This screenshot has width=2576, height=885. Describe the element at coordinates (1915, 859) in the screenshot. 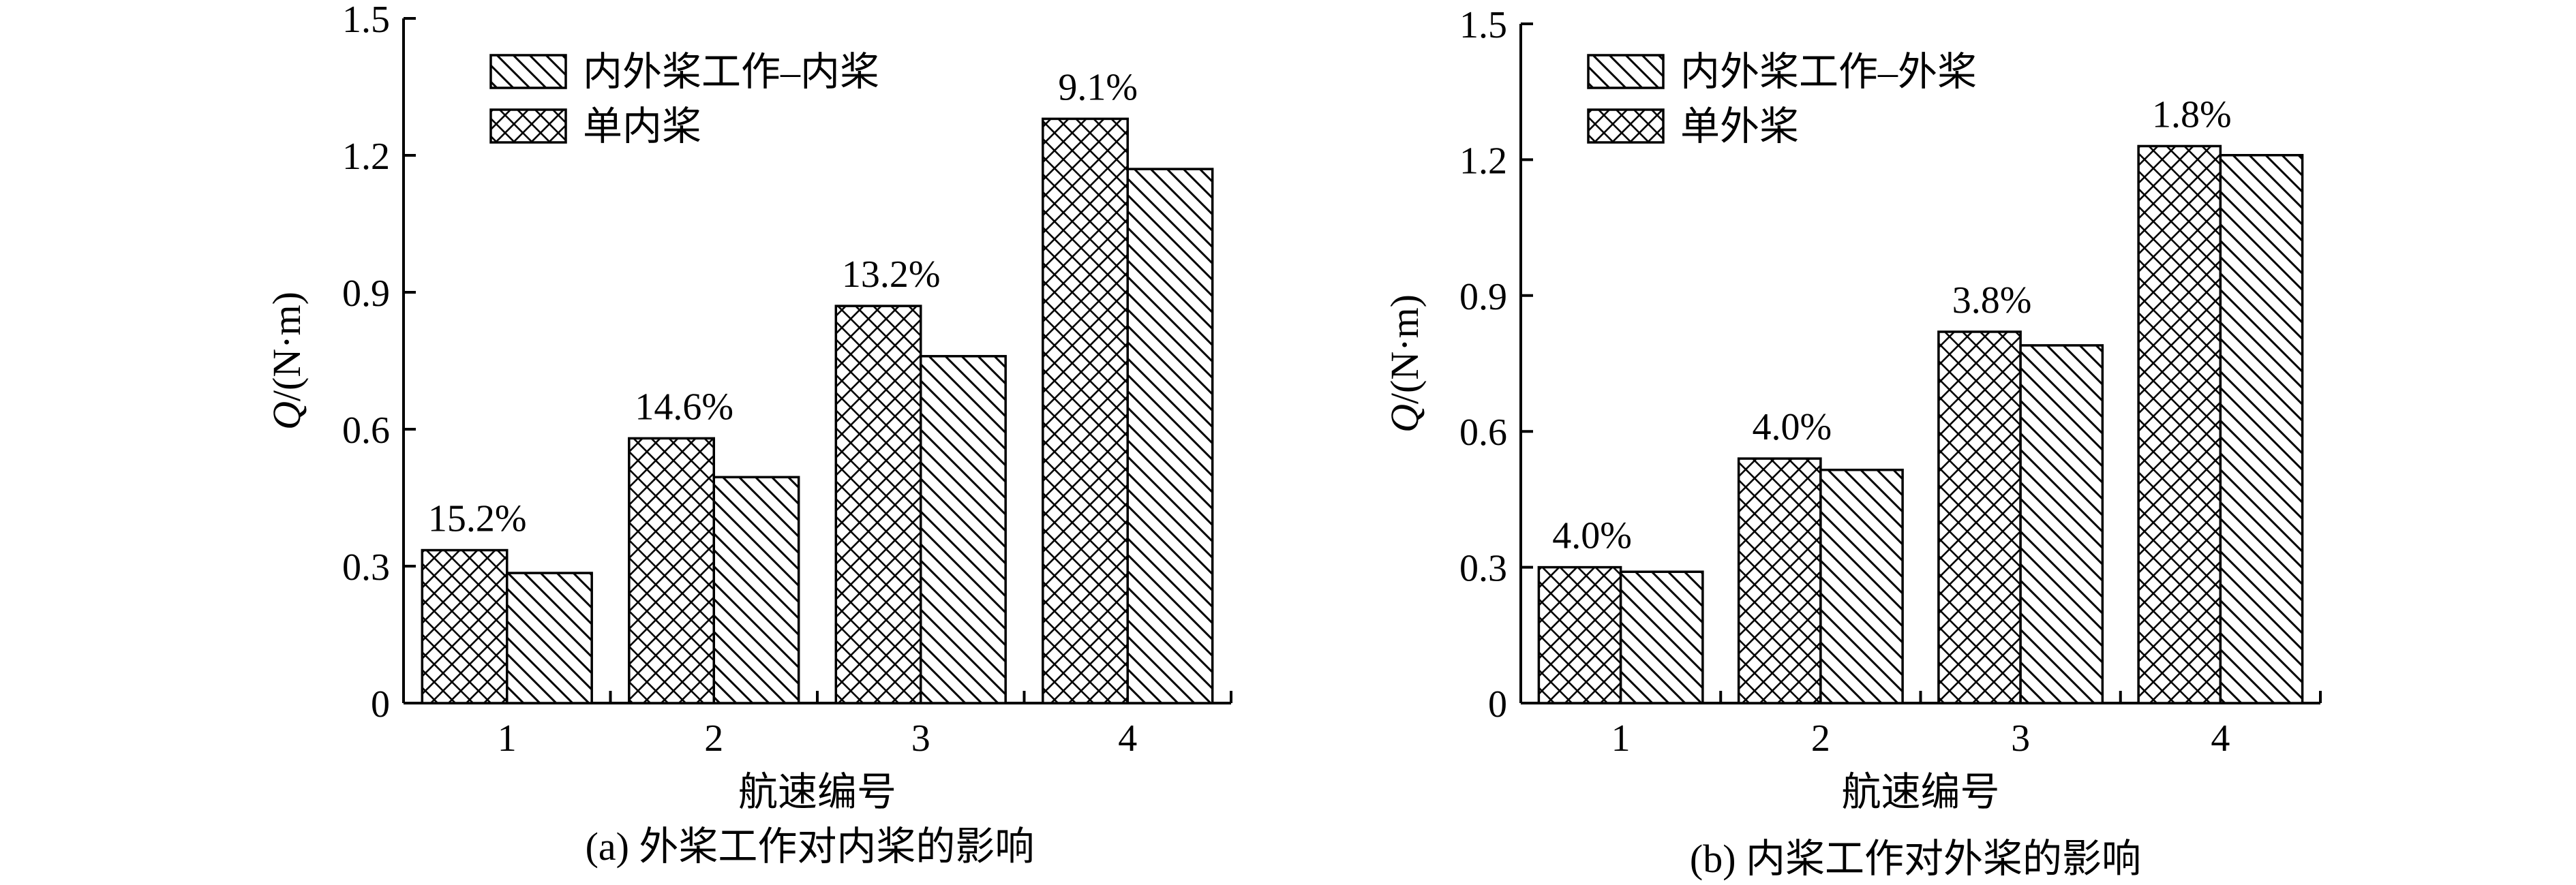

I see `figure-caption: (b) 内桨工作对外桨的影响` at that location.